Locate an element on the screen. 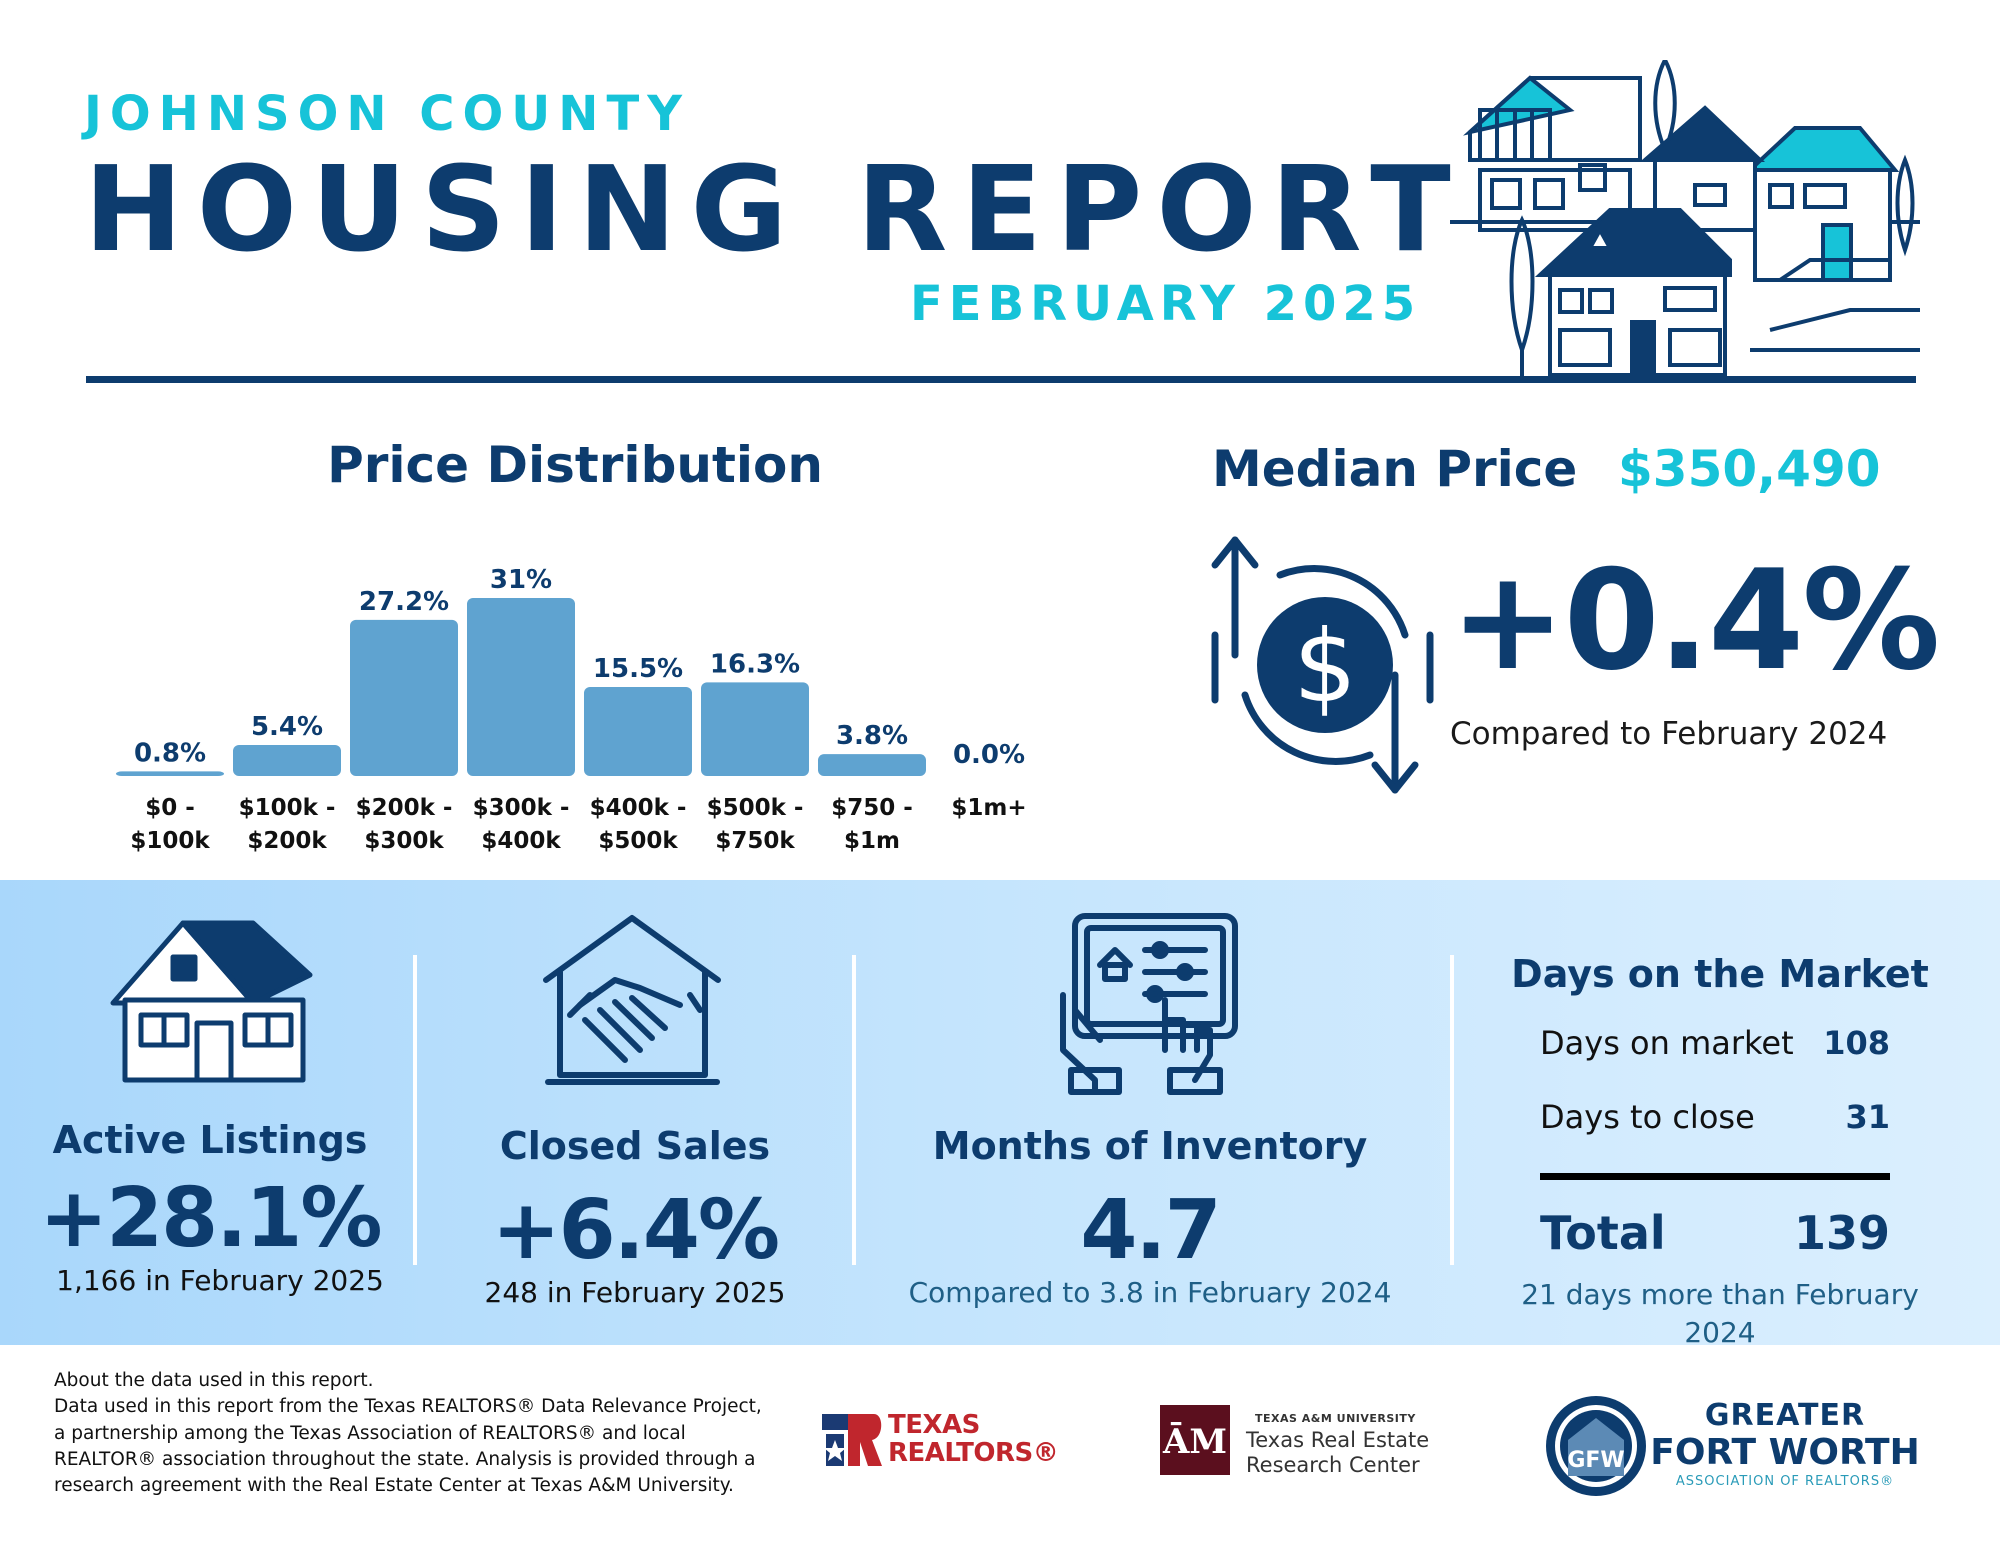 This screenshot has width=2000, height=1545. days-total-label: Total is located at coordinates (1603, 1233).